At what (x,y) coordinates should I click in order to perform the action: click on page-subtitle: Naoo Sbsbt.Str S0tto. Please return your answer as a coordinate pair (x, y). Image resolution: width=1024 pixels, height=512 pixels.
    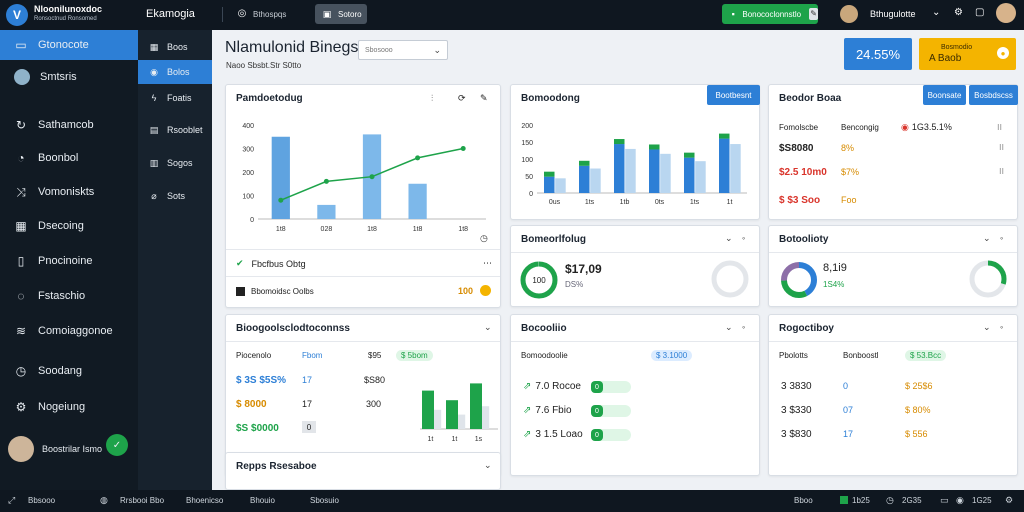
    Looking at the image, I should click on (264, 65).